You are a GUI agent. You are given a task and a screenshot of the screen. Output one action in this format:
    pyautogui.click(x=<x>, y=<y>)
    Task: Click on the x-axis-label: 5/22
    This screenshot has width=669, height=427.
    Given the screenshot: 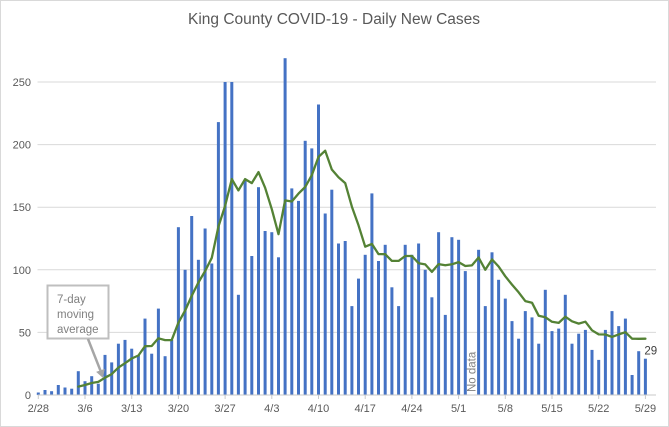 What is the action you would take?
    pyautogui.click(x=598, y=409)
    